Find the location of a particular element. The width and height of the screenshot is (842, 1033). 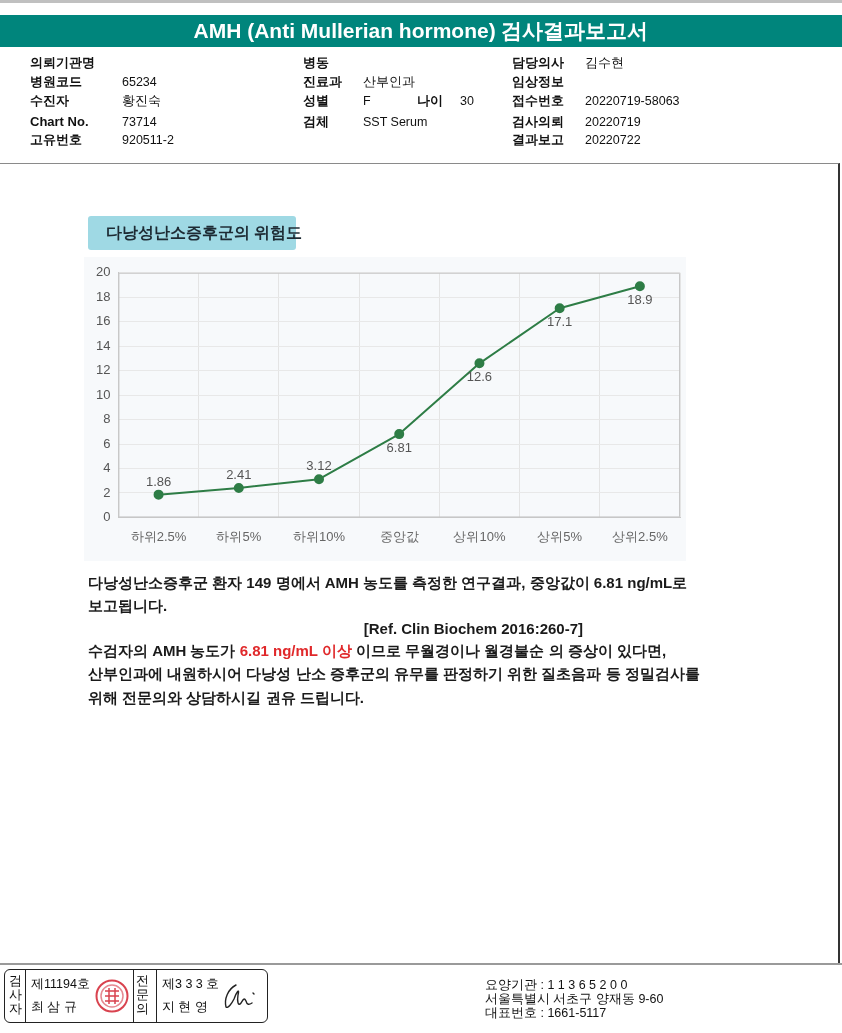

x-tick-label: 상위5% is located at coordinates (560, 536).